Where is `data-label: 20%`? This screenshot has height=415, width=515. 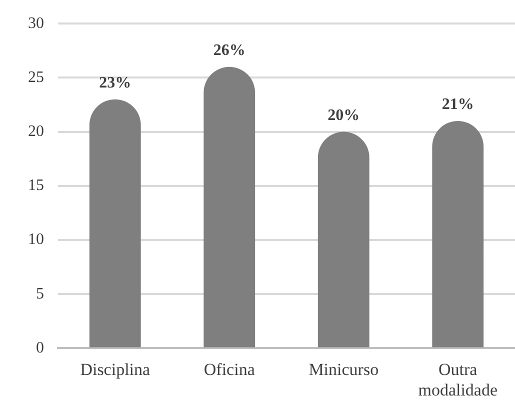
data-label: 20% is located at coordinates (344, 115).